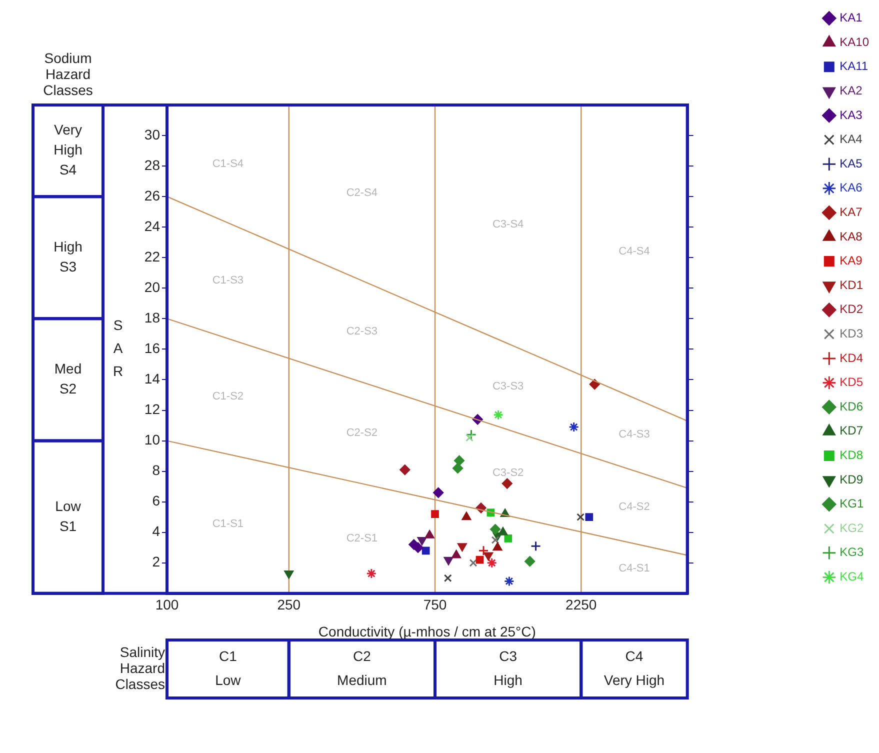 This screenshot has width=879, height=753. What do you see at coordinates (852, 382) in the screenshot?
I see `legend-label: KD5` at bounding box center [852, 382].